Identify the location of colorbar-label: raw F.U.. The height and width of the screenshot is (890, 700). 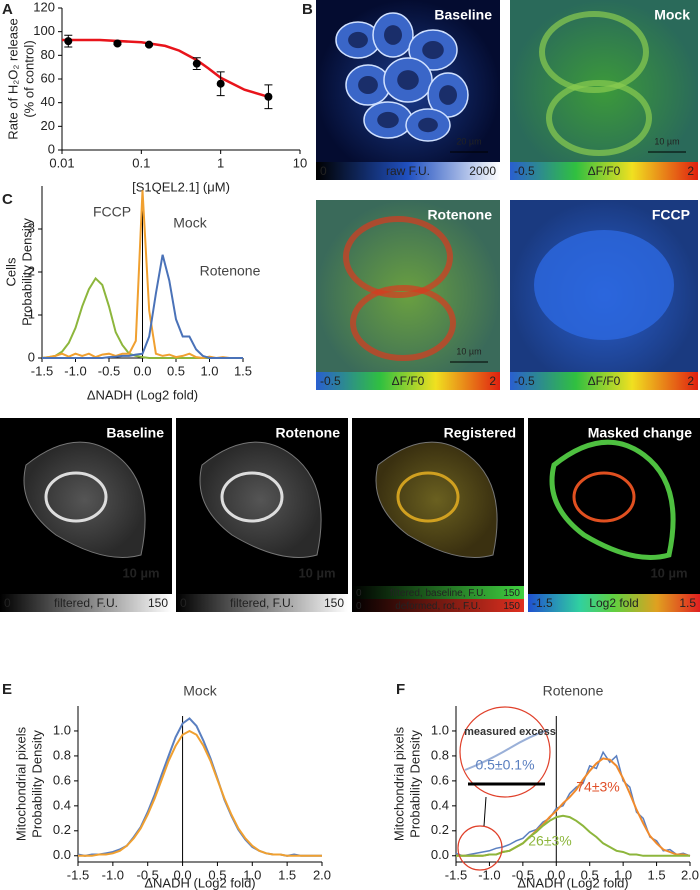
(408, 171).